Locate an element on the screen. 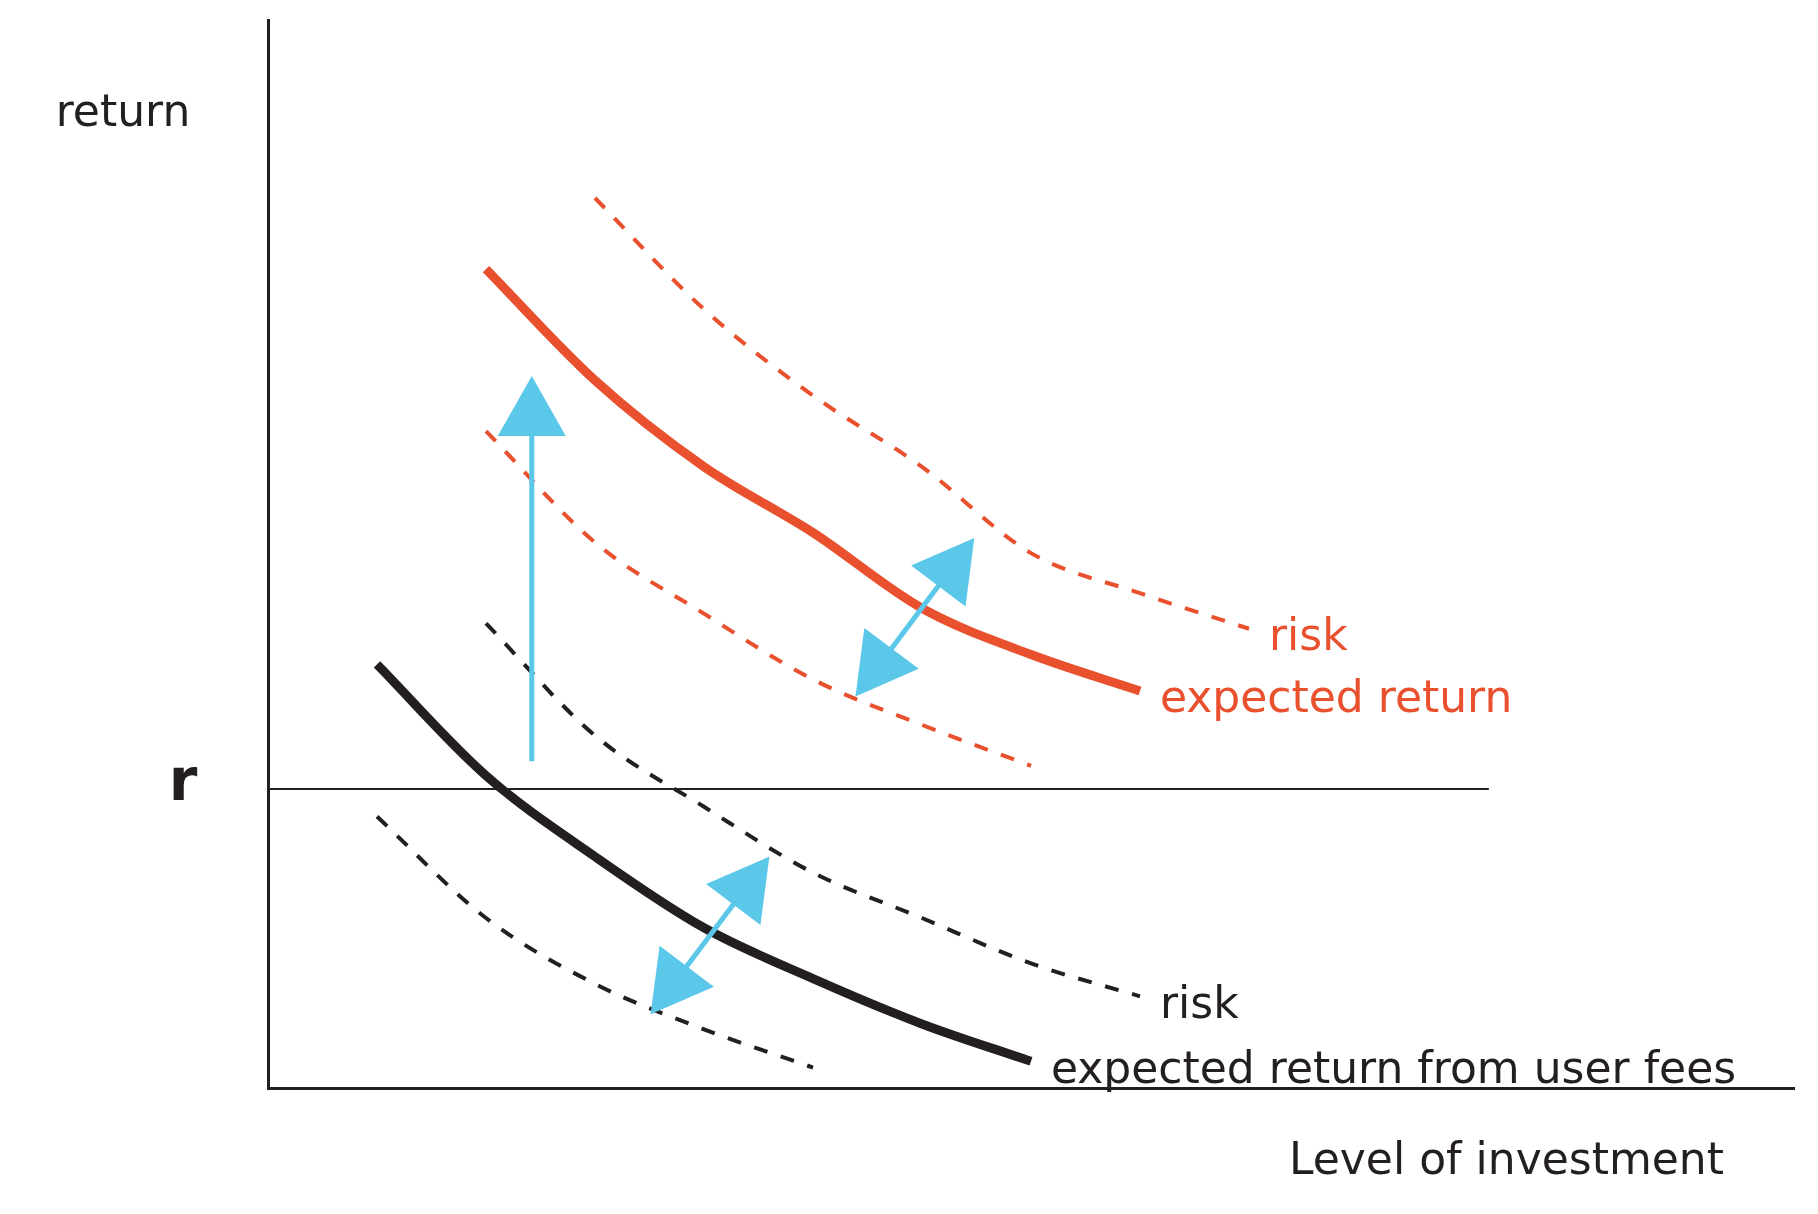 The image size is (1818, 1214). series-label: expected return is located at coordinates (1336, 697).